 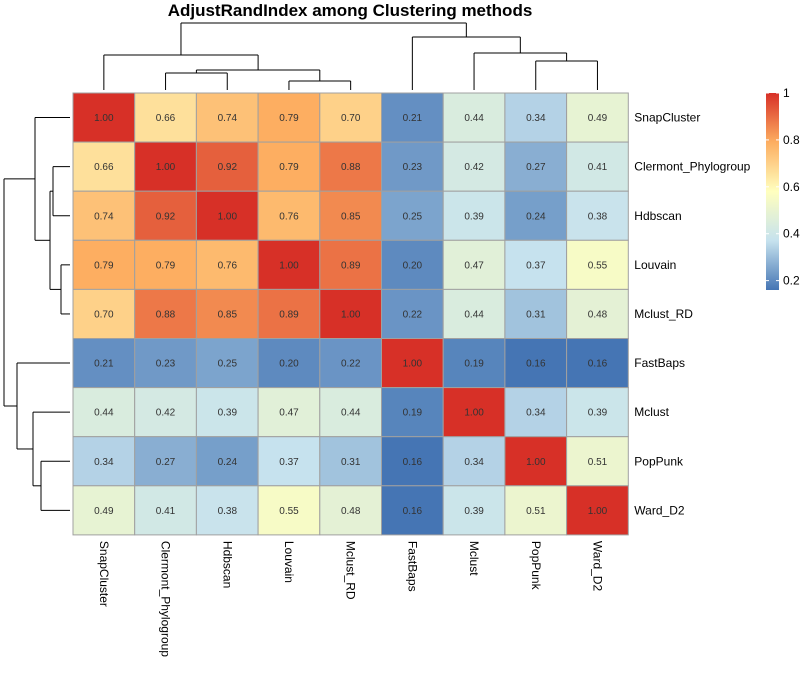 I want to click on cell-value-label: 0.21, so click(x=104, y=364).